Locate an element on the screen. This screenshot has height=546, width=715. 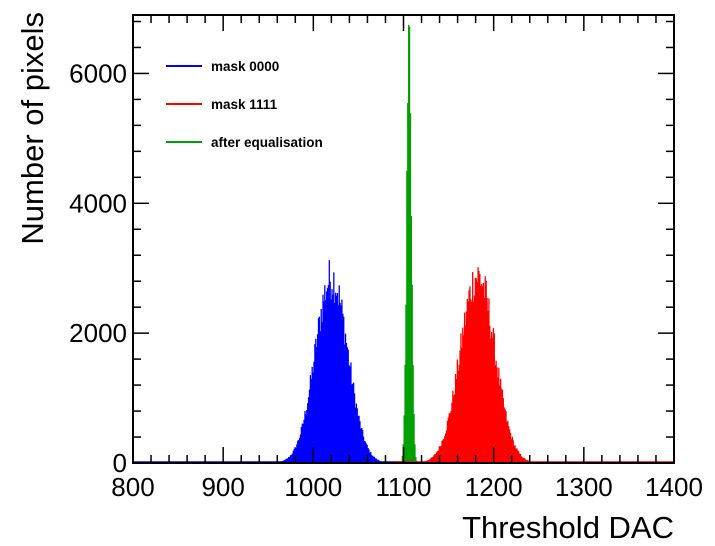
legend-label: mask 1111 is located at coordinates (244, 104).